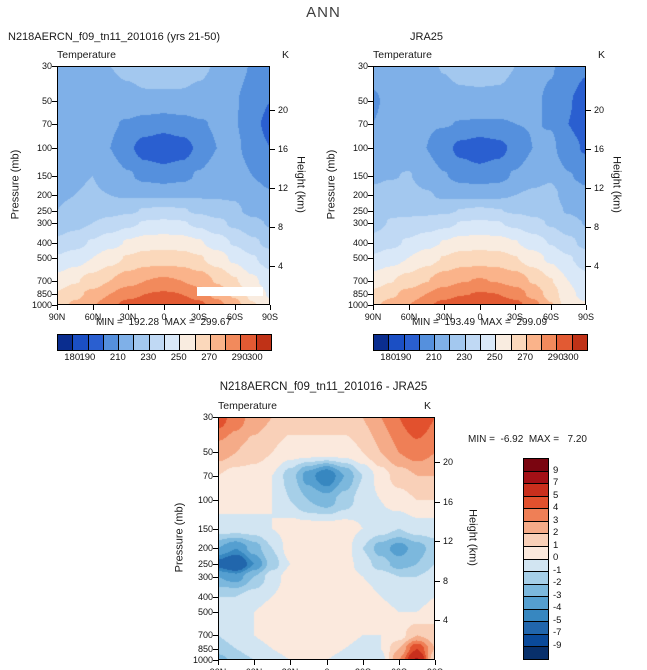  Describe the element at coordinates (114, 37) in the screenshot. I see `panel-model-title: N218AERCN_f09_tn11_201016 (yrs 21-50)` at that location.